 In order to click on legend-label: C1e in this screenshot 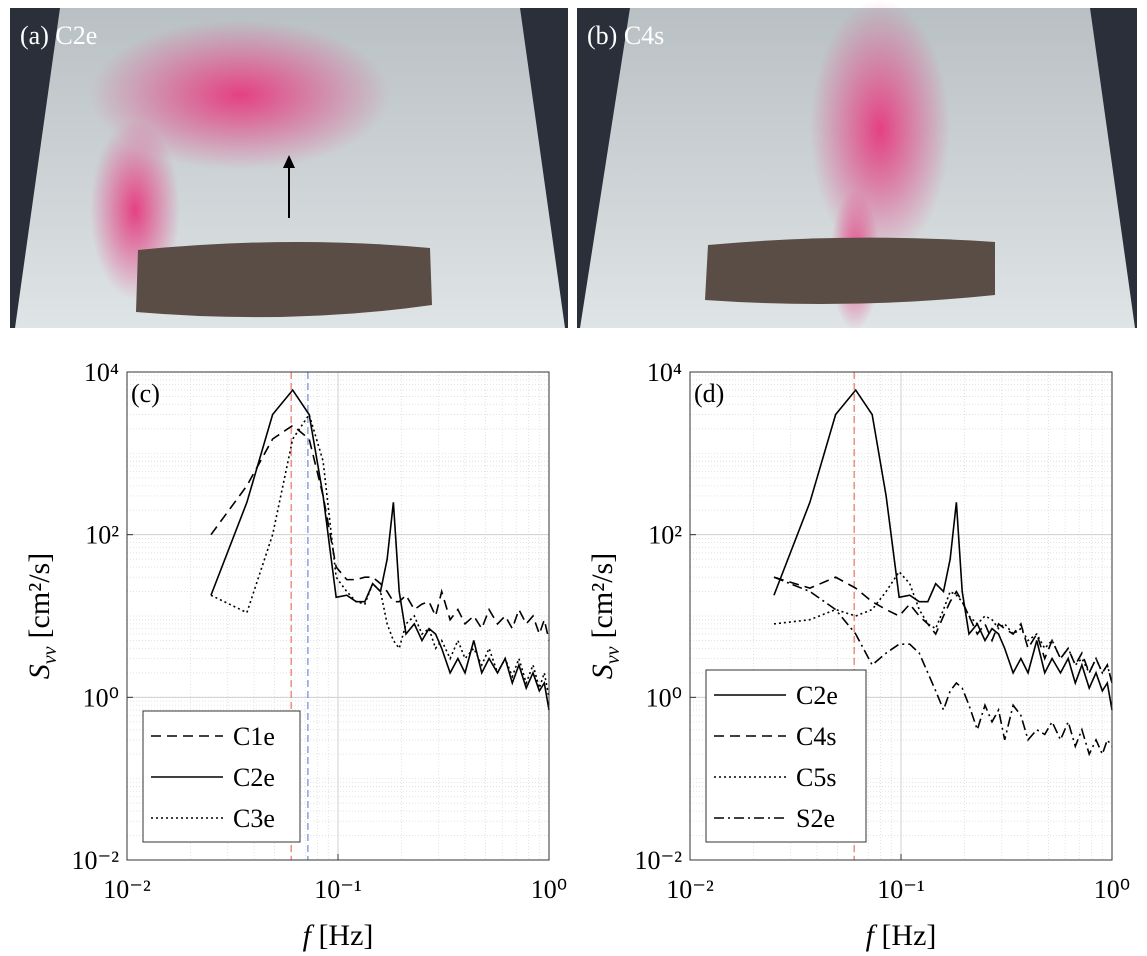, I will do `click(254, 736)`.